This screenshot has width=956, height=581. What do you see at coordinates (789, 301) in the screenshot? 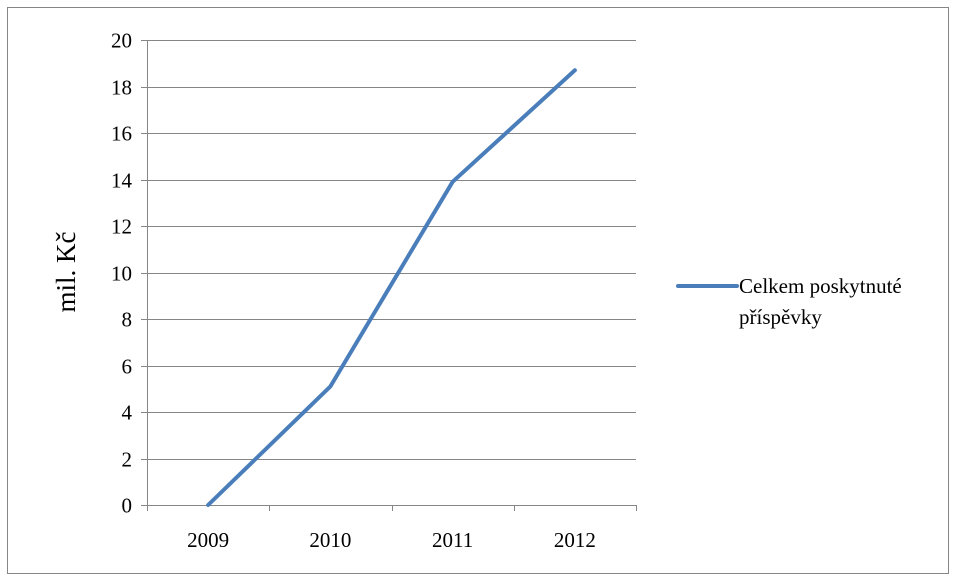
I see `legend: Celkem poskytnuté příspěvky` at bounding box center [789, 301].